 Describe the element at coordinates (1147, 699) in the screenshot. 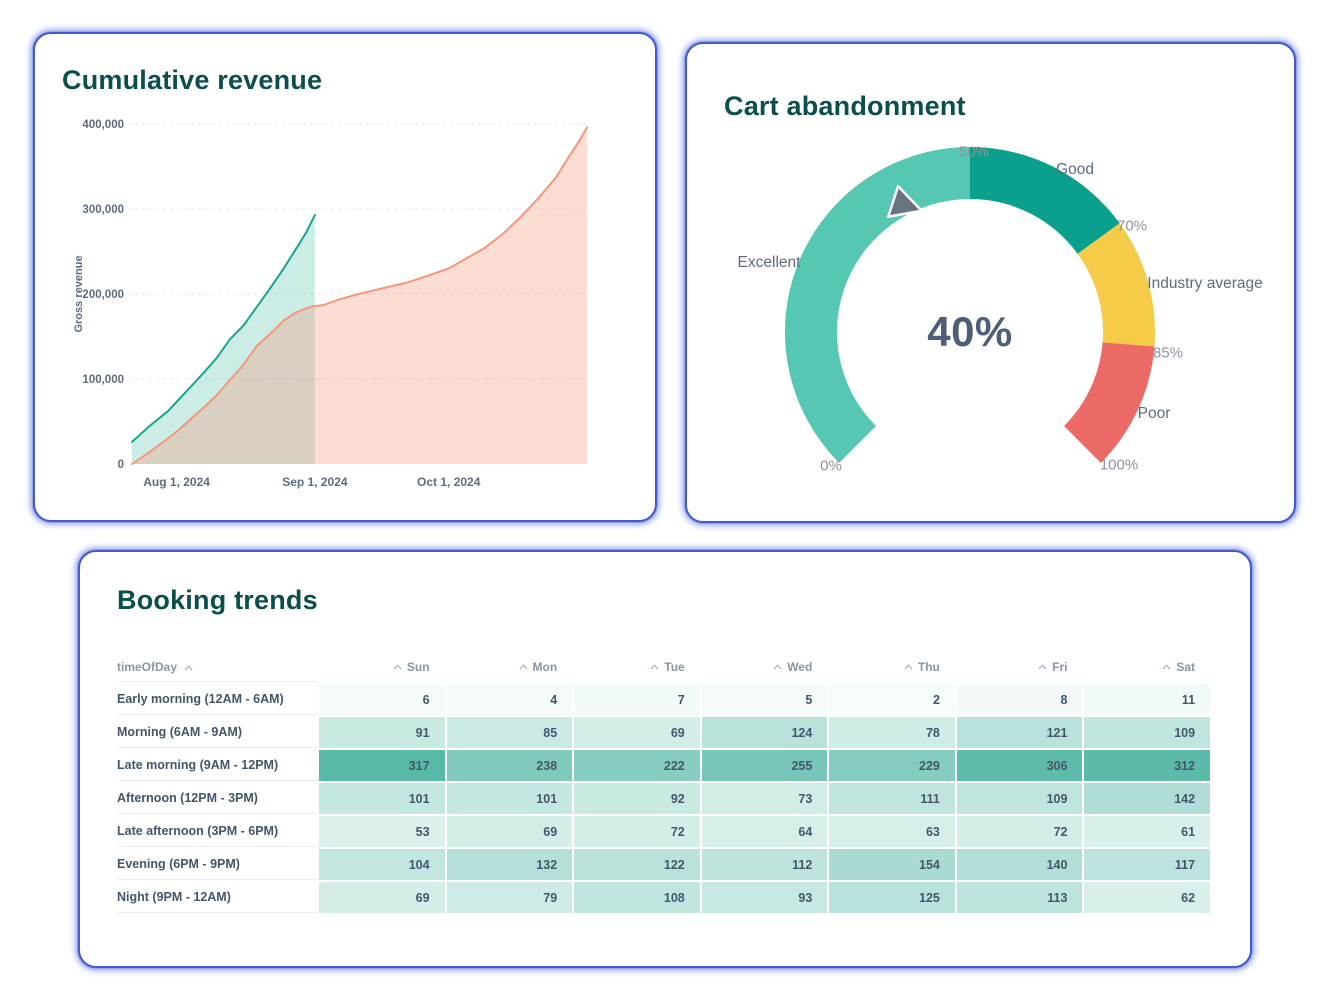

I see `heatmap-cell: 11` at that location.